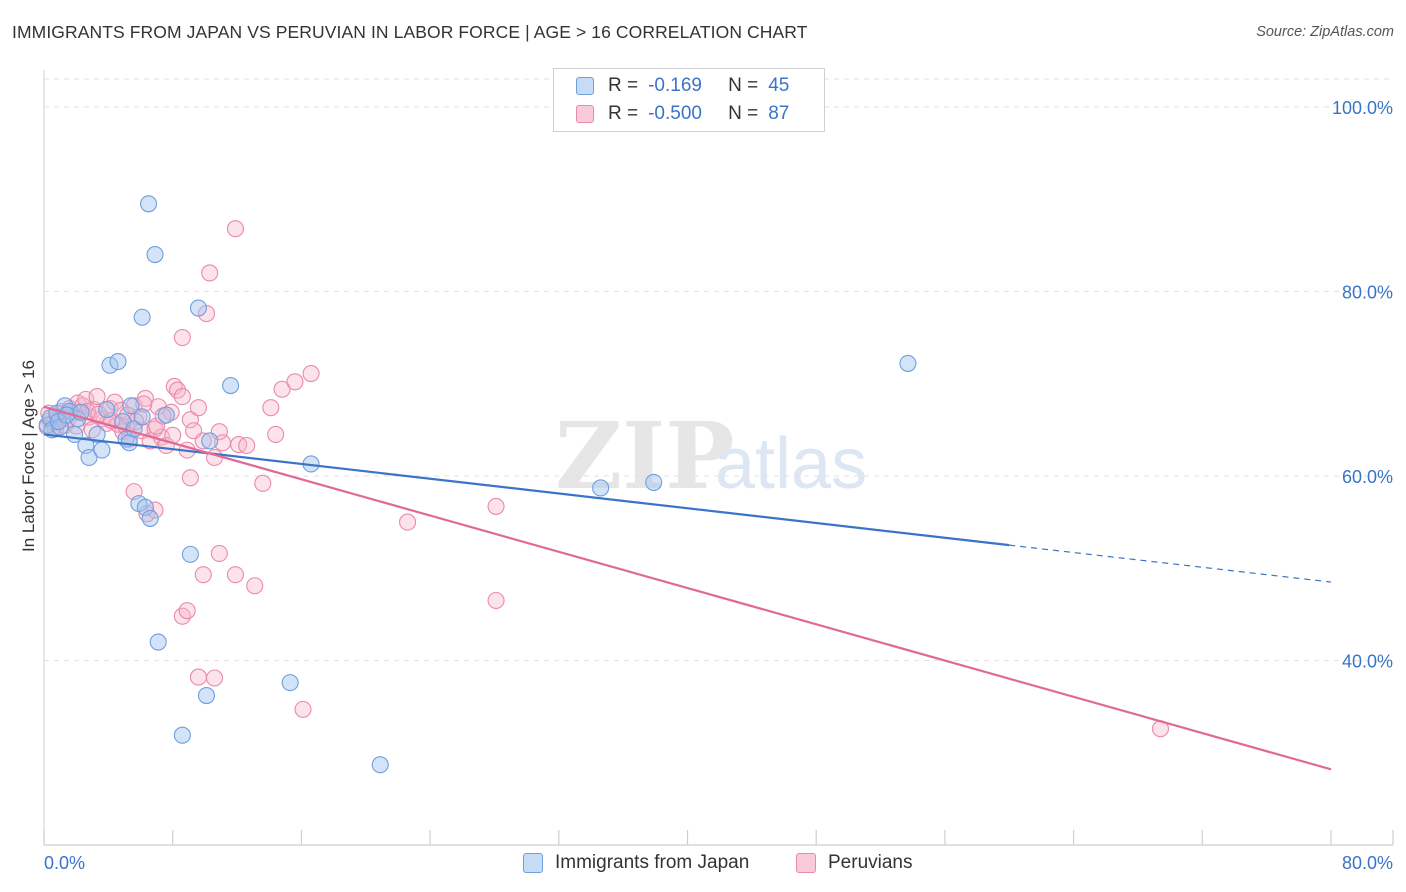 This screenshot has height=892, width=1406. I want to click on x-tick-label-end: 80.0%, so click(1367, 863).